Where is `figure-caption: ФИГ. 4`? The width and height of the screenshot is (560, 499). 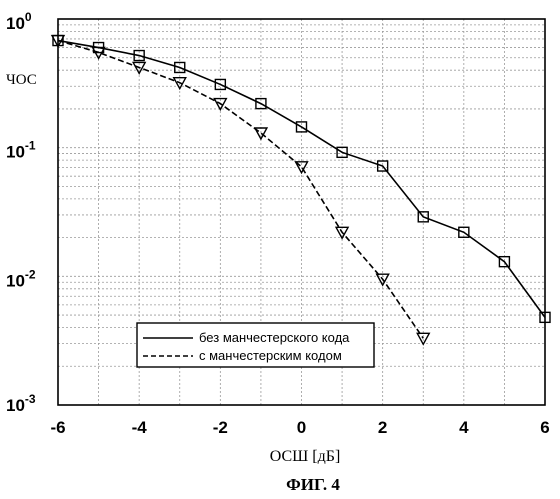
figure-caption: ФИГ. 4 is located at coordinates (313, 484).